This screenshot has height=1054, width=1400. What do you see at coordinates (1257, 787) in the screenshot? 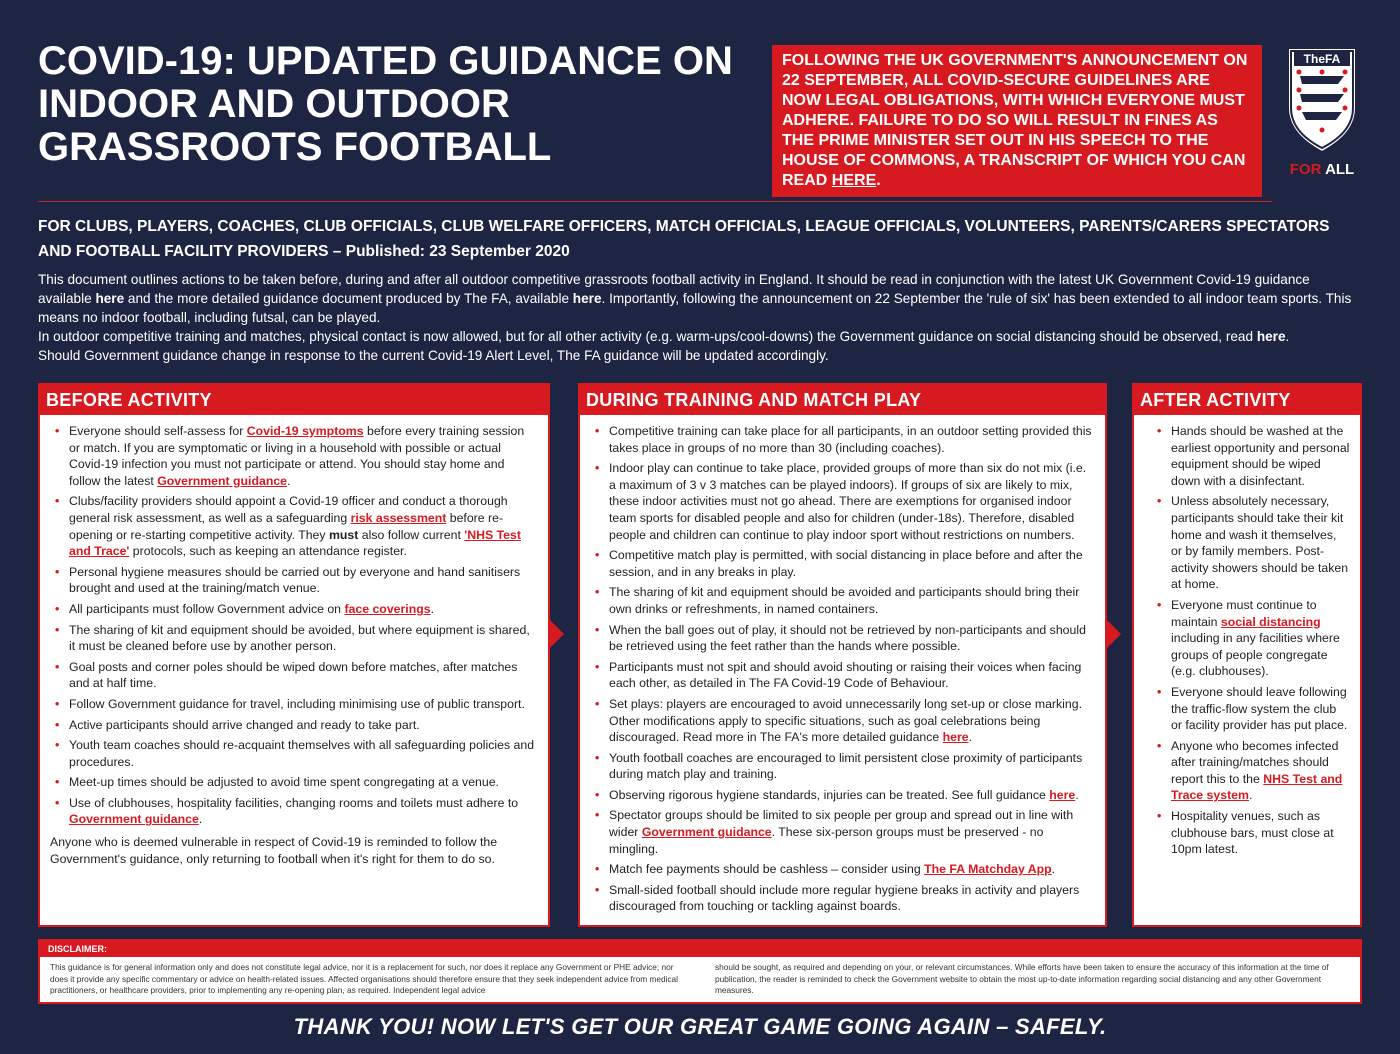
I see `link: NHS Test and Trace system` at bounding box center [1257, 787].